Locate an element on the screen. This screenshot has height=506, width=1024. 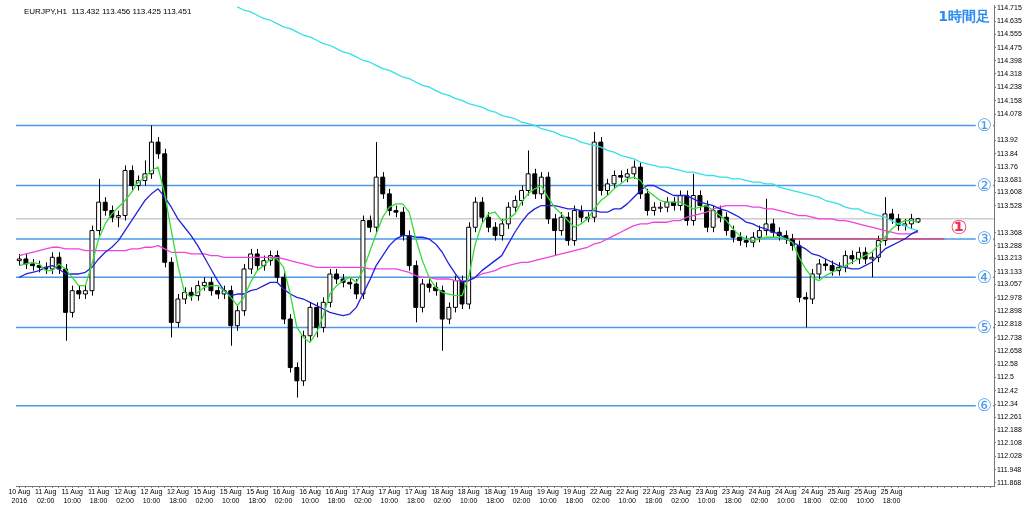
ref-line-label: ④ is located at coordinates (984, 276).